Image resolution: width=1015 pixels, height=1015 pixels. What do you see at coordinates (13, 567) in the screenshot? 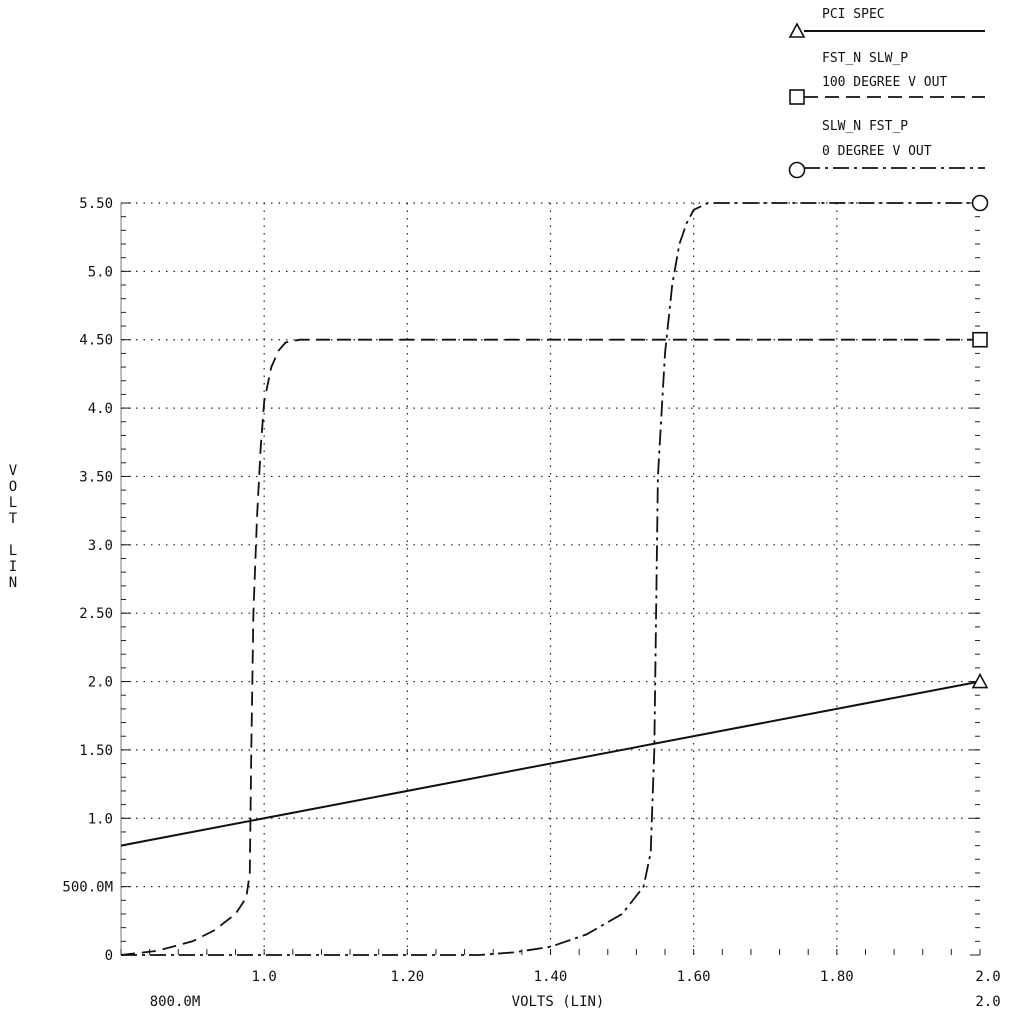
I see `y-axis-label-char: I` at bounding box center [13, 567].